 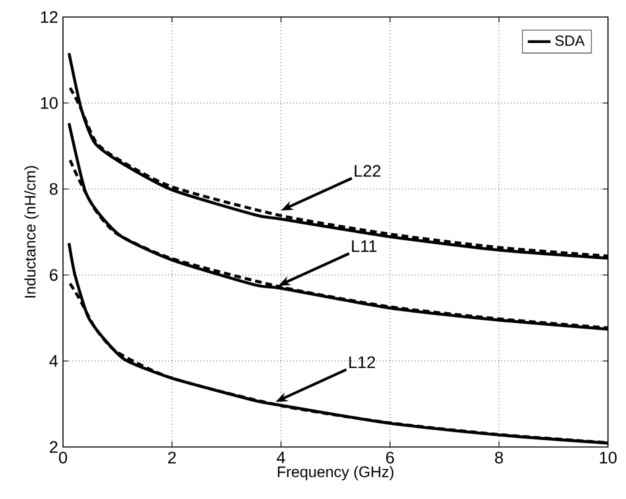 What do you see at coordinates (281, 458) in the screenshot?
I see `x-tick-label: 4` at bounding box center [281, 458].